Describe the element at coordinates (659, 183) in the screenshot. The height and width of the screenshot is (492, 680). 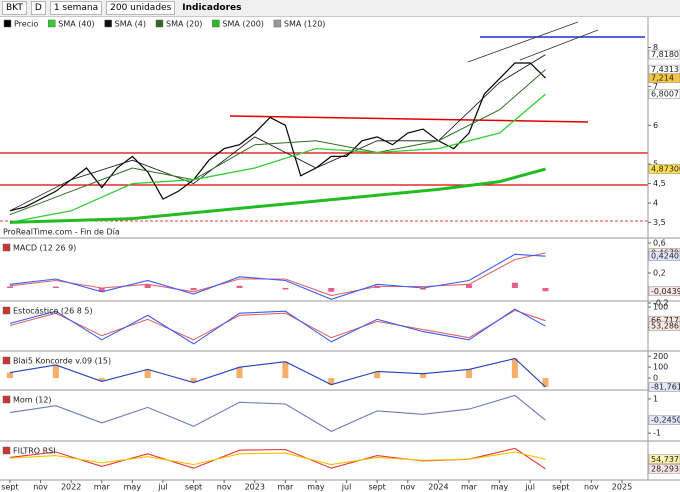
I see `y-tick-label: 4,5` at that location.